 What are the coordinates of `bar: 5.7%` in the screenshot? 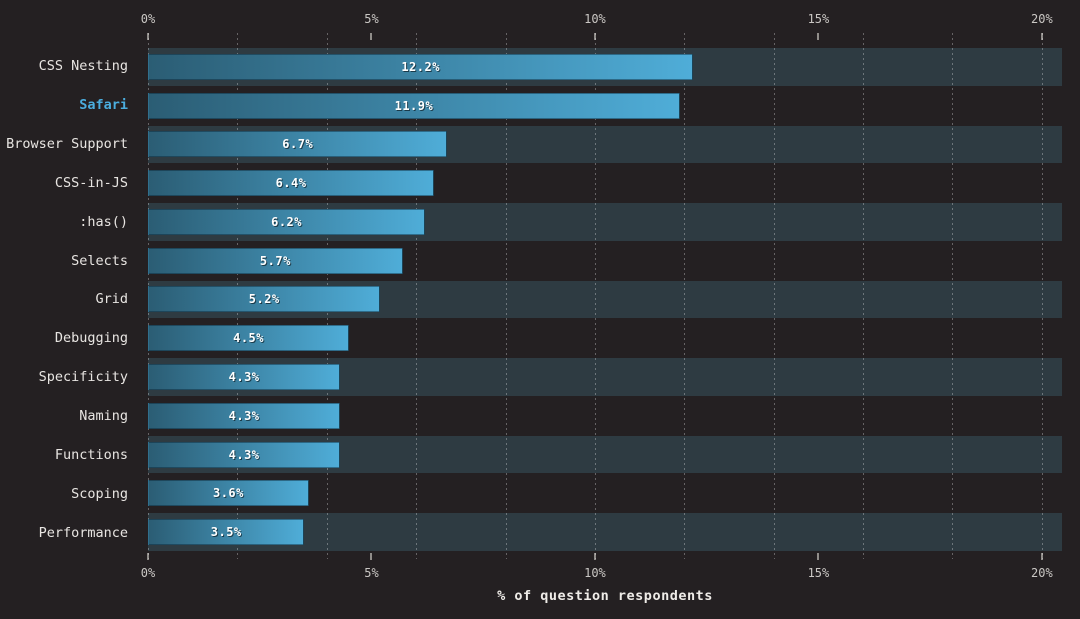 It's located at (275, 260).